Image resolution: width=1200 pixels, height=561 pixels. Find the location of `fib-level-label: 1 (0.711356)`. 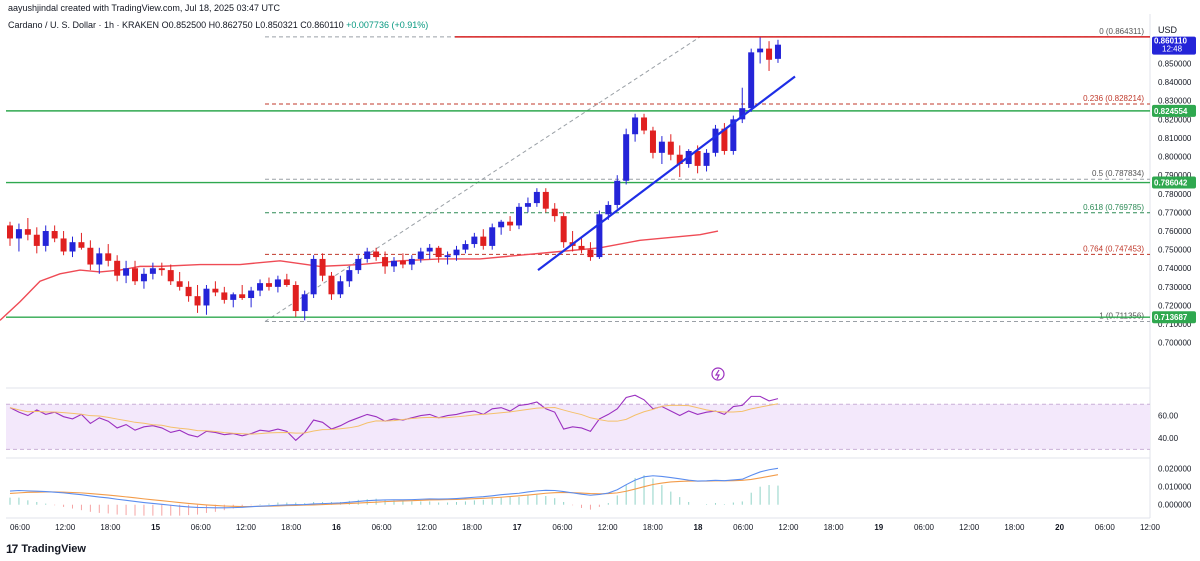

fib-level-label: 1 (0.711356) is located at coordinates (1121, 316).